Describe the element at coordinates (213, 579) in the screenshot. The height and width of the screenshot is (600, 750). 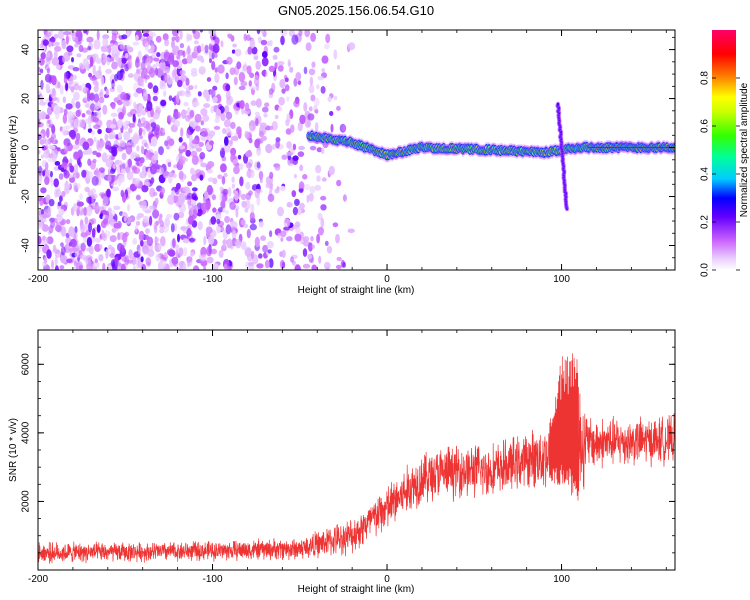
I see `x-tick-label: -100` at that location.